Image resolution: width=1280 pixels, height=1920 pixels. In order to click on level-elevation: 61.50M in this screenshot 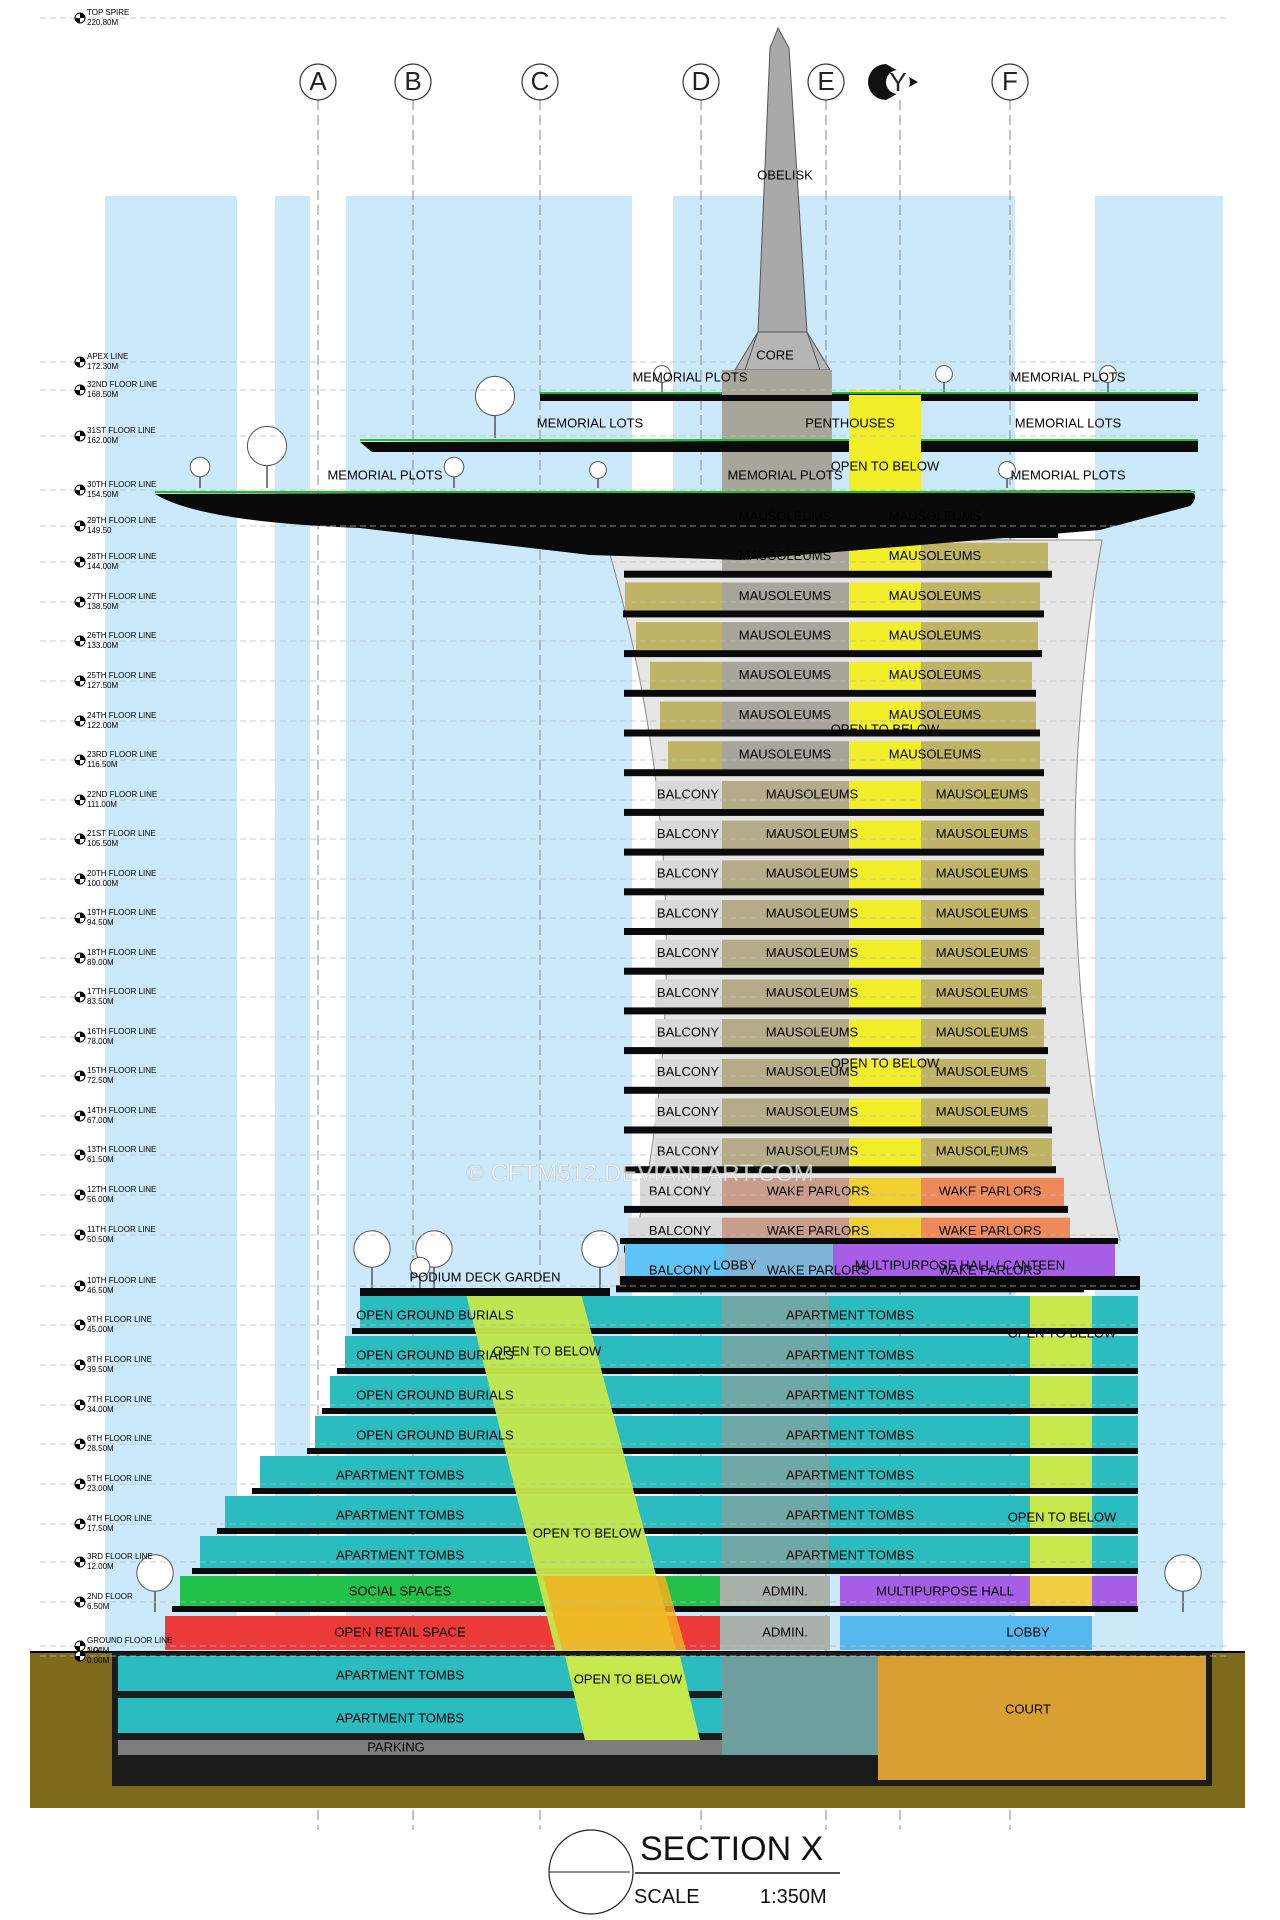, I will do `click(100, 1159)`.